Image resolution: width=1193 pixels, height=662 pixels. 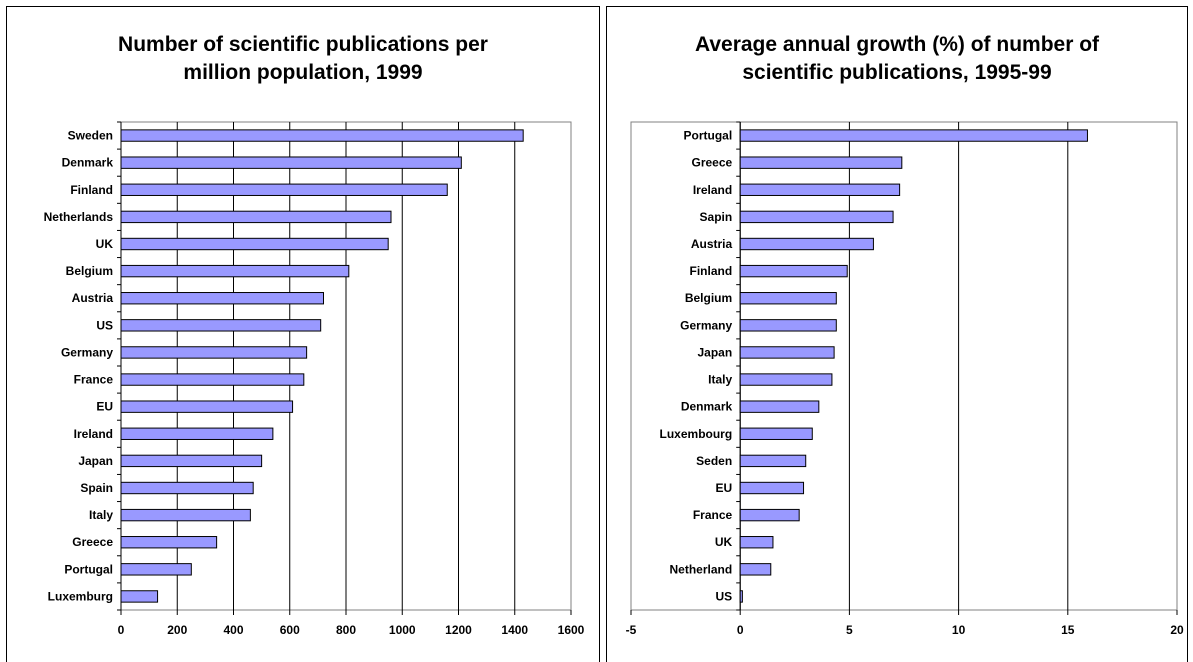 I want to click on category-label: Sapin, so click(x=716, y=217).